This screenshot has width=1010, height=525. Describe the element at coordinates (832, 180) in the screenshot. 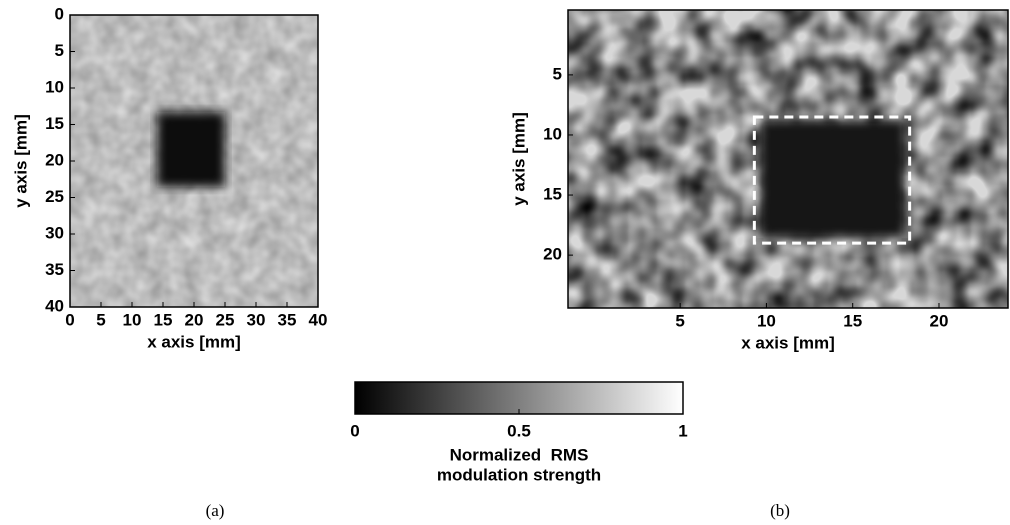

I see `highlight-box` at that location.